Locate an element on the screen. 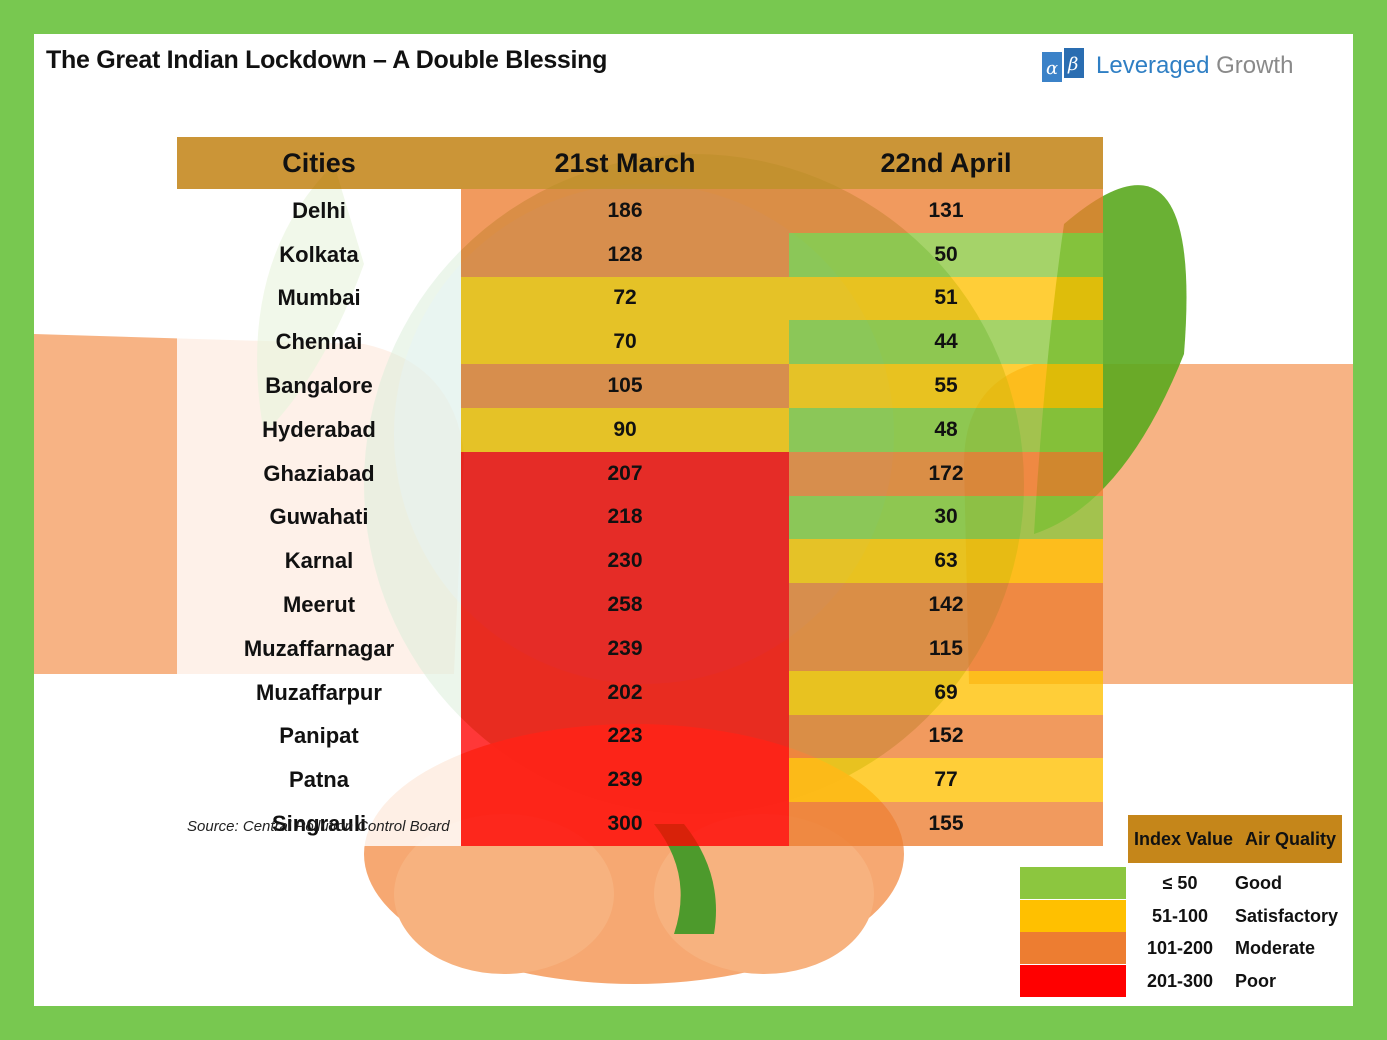 This screenshot has height=1040, width=1387. table-row: Chennai 70 44 is located at coordinates (640, 342).